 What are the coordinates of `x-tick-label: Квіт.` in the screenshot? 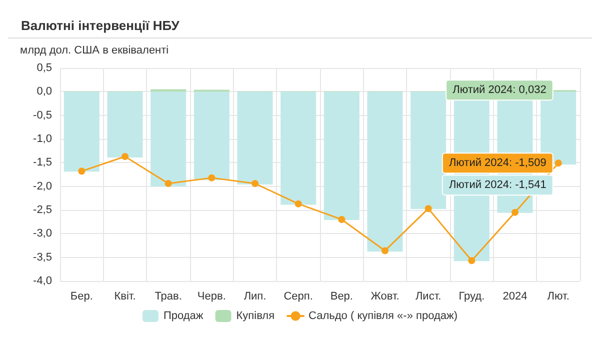 It's located at (125, 296).